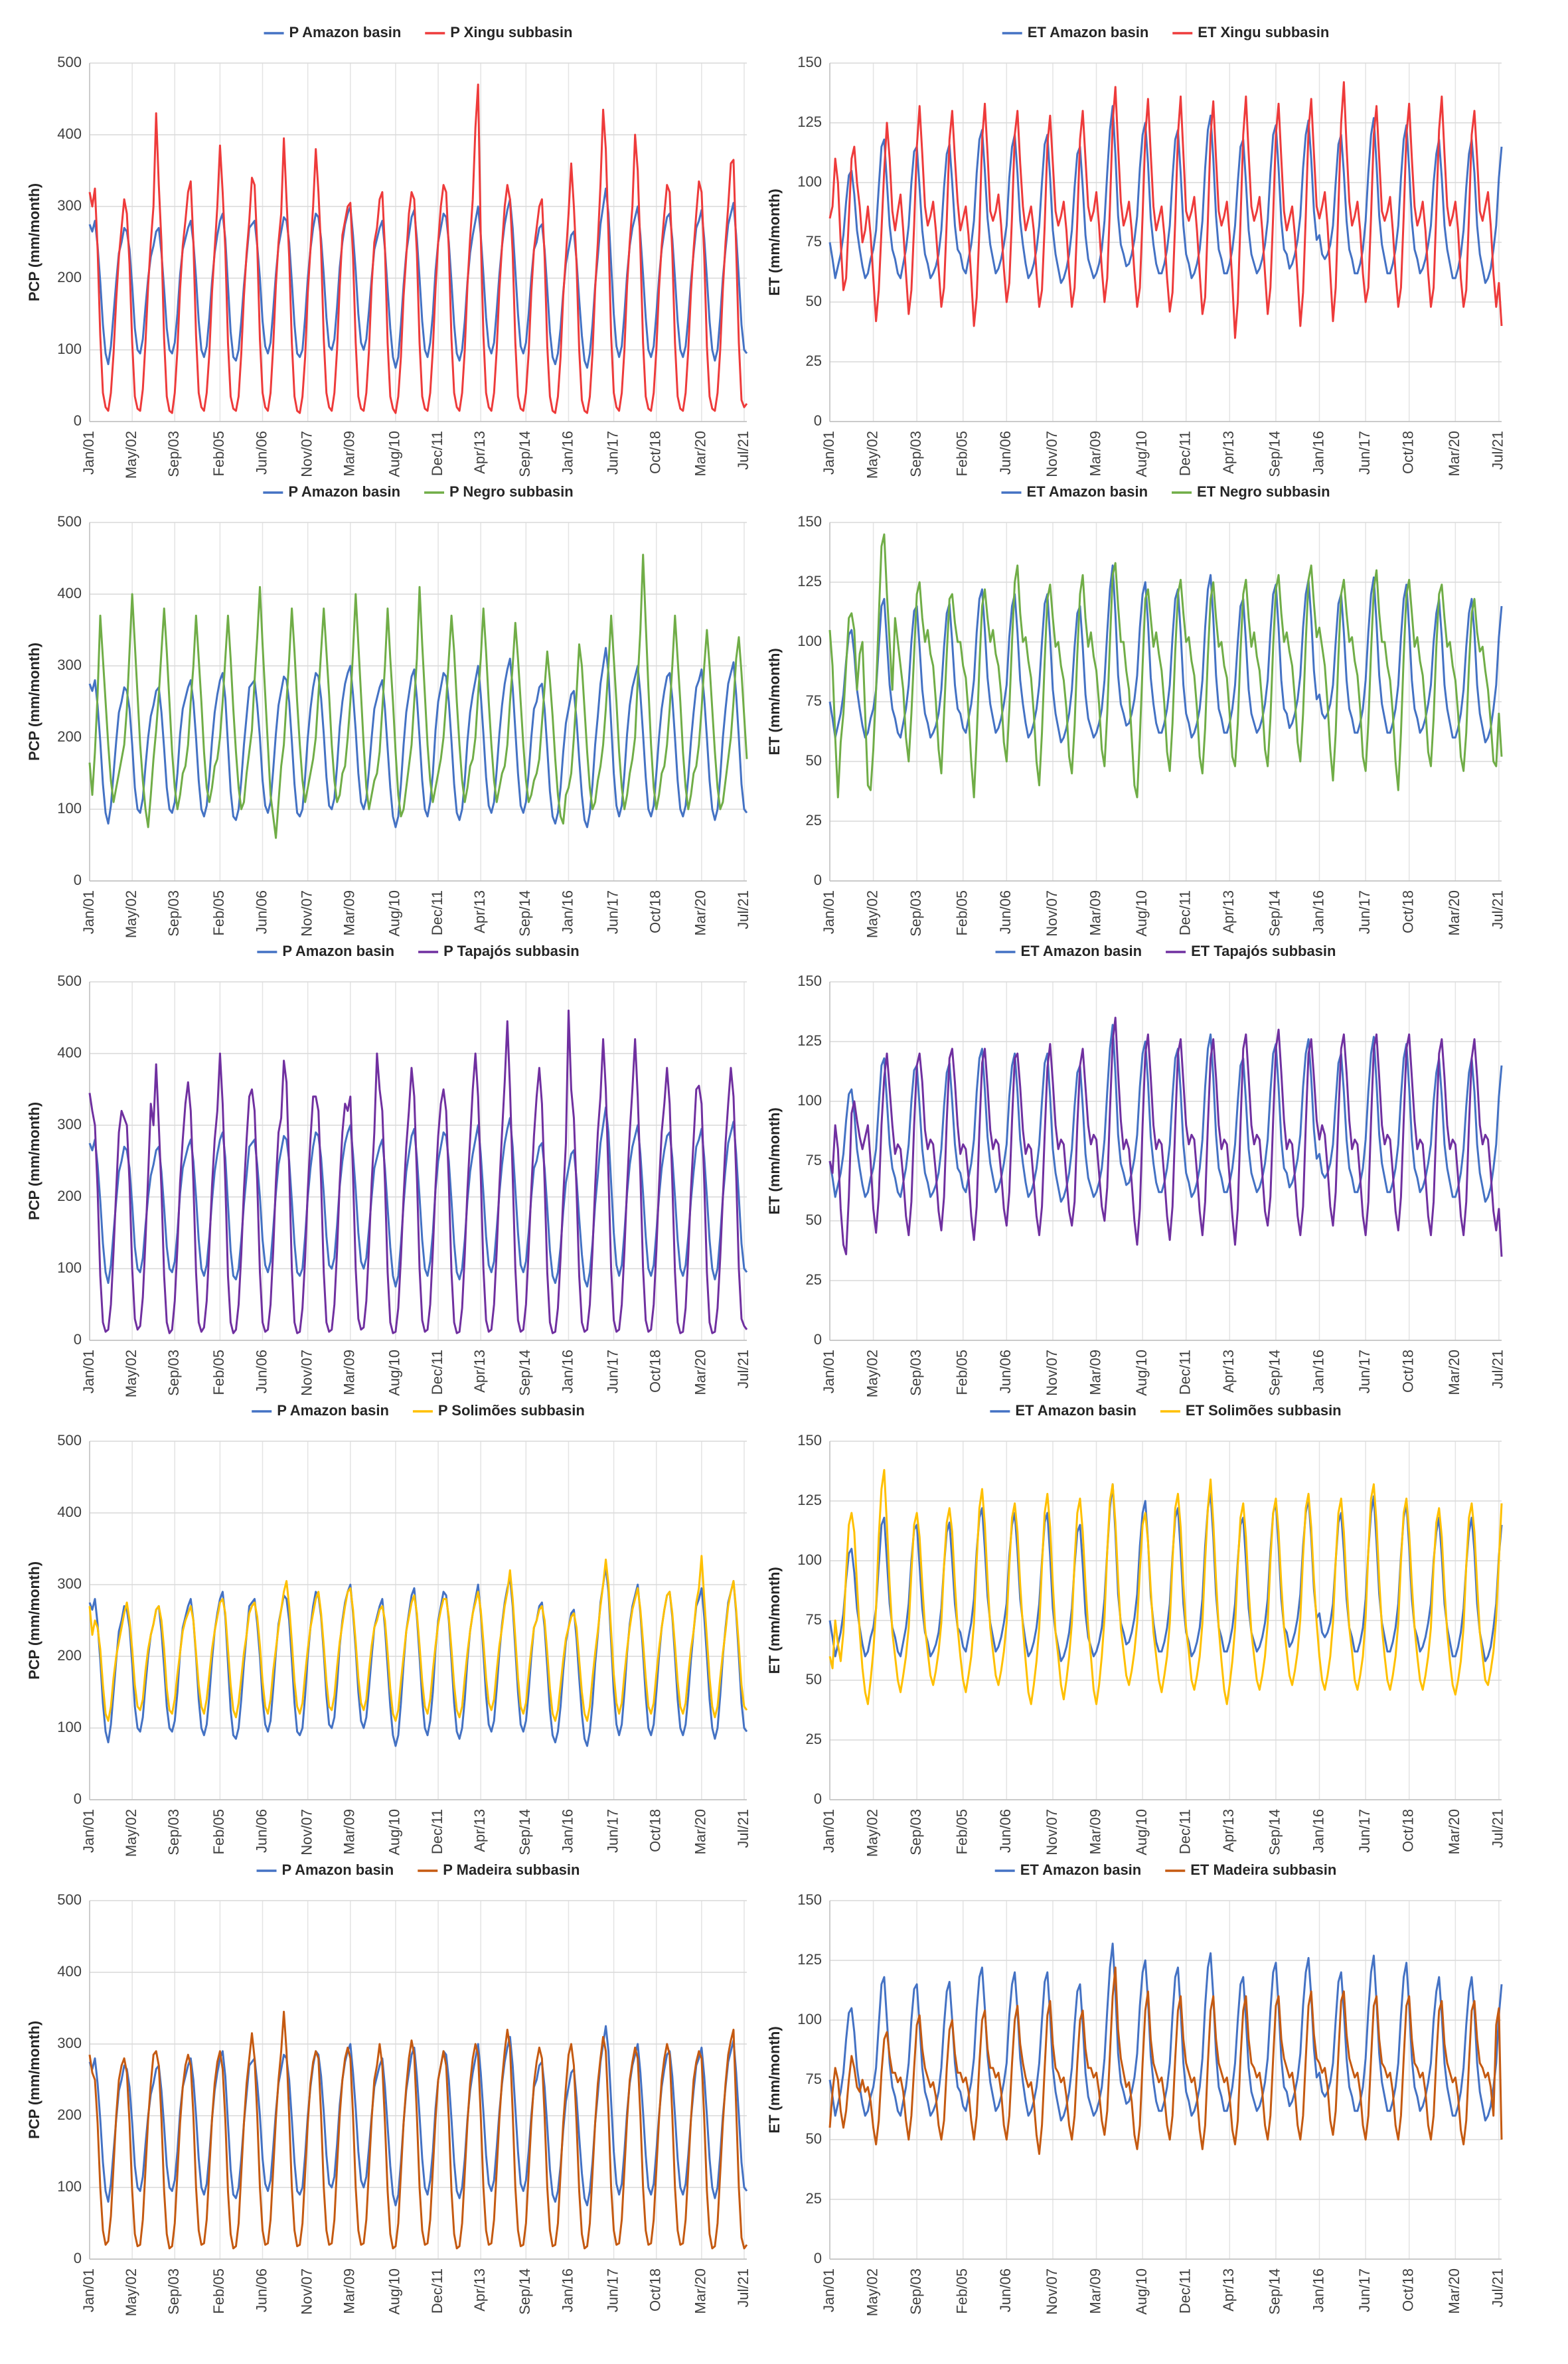  I want to click on x-tick-label: Mar/20, so click(1454, 1372).